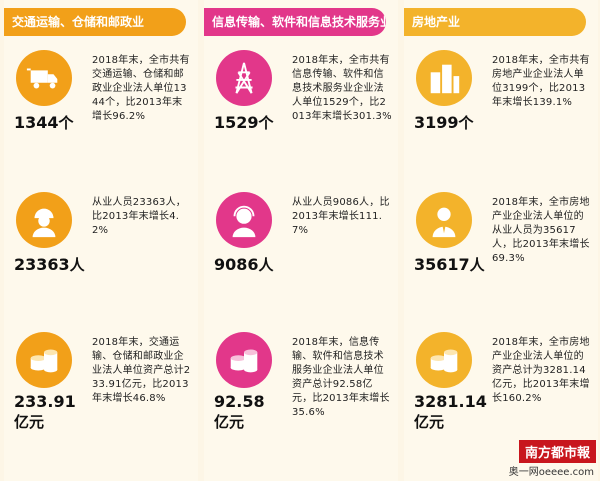  What do you see at coordinates (44, 220) in the screenshot?
I see `worker-person-icon` at bounding box center [44, 220].